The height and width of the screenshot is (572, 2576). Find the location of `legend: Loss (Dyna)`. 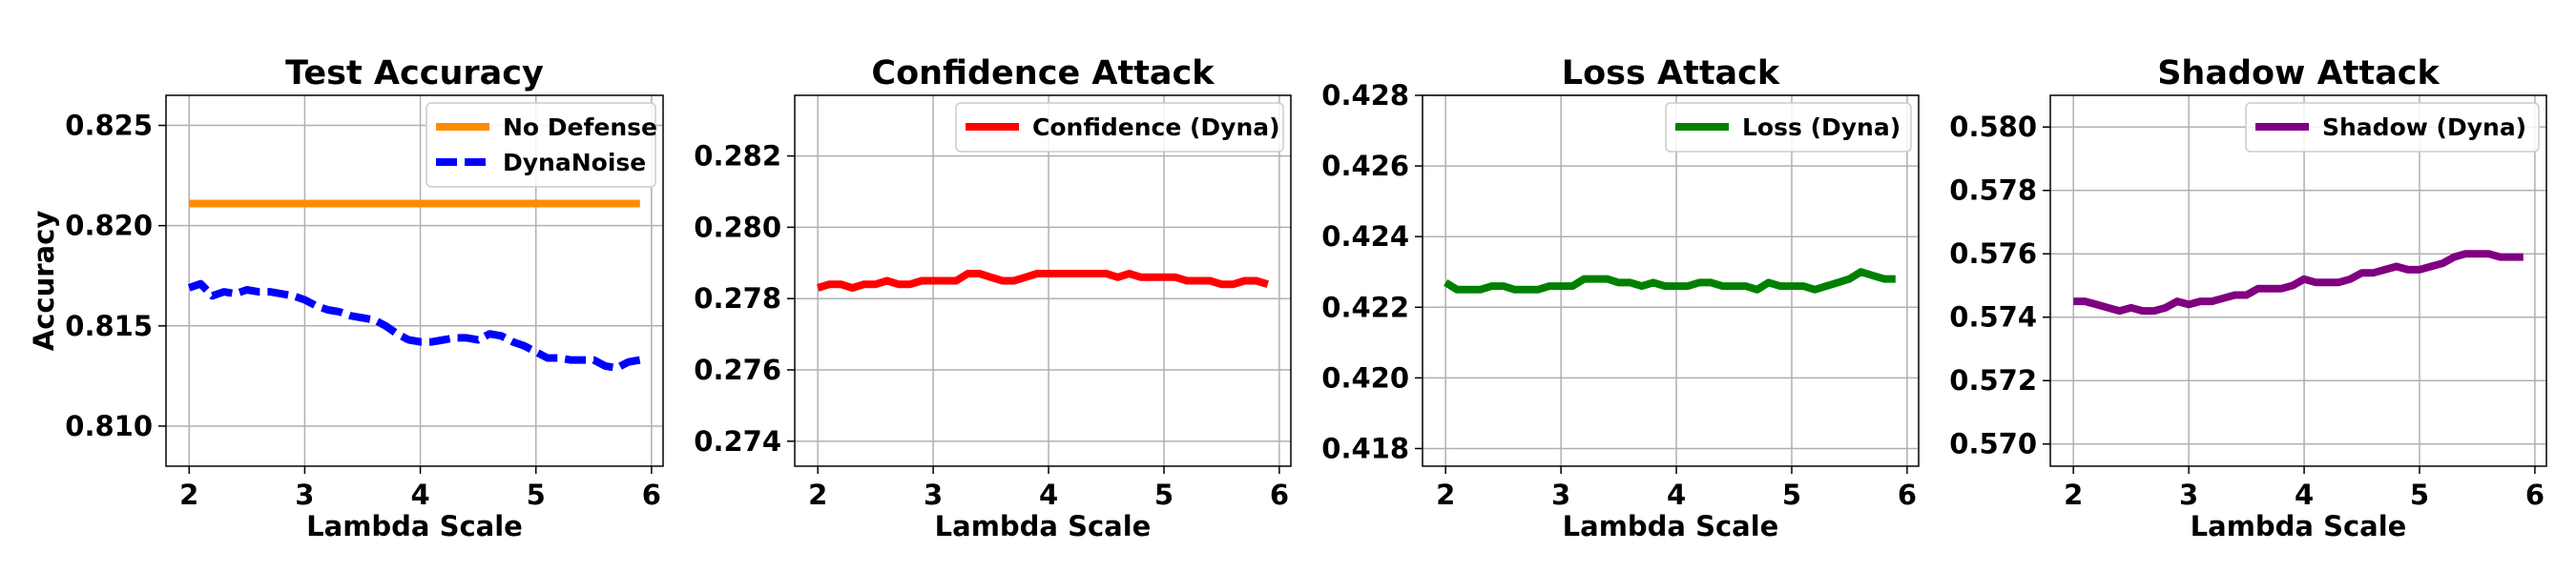

legend: Loss (Dyna) is located at coordinates (1788, 128).